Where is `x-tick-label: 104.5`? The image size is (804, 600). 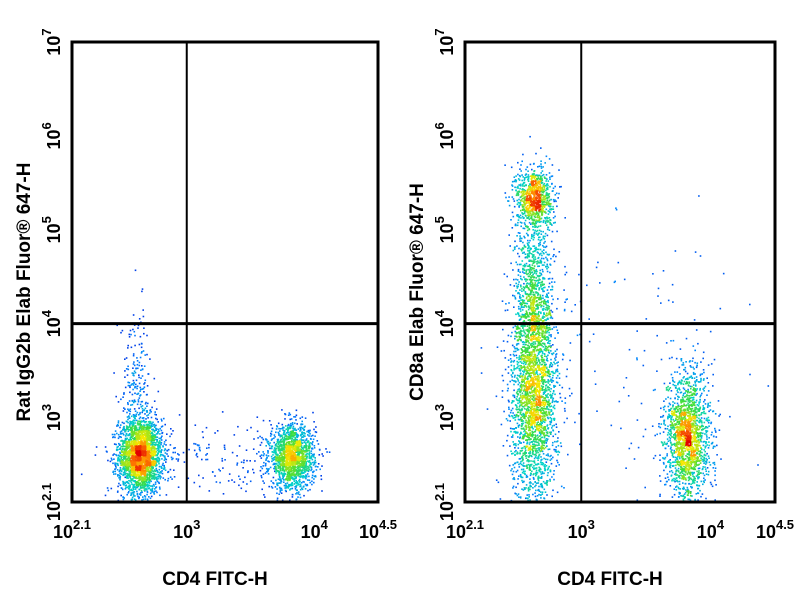
x-tick-label: 104.5 is located at coordinates (378, 529).